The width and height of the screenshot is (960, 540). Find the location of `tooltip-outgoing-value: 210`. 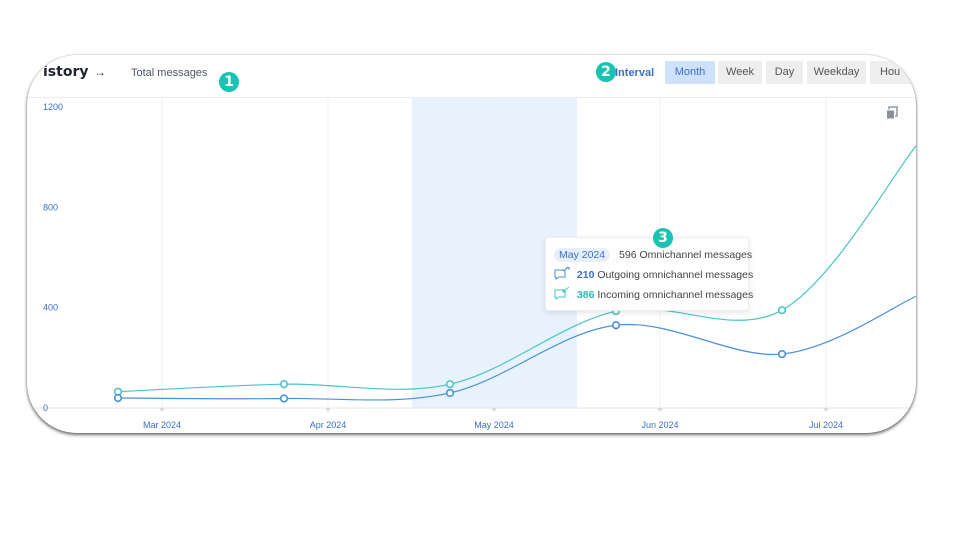

tooltip-outgoing-value: 210 is located at coordinates (585, 275).